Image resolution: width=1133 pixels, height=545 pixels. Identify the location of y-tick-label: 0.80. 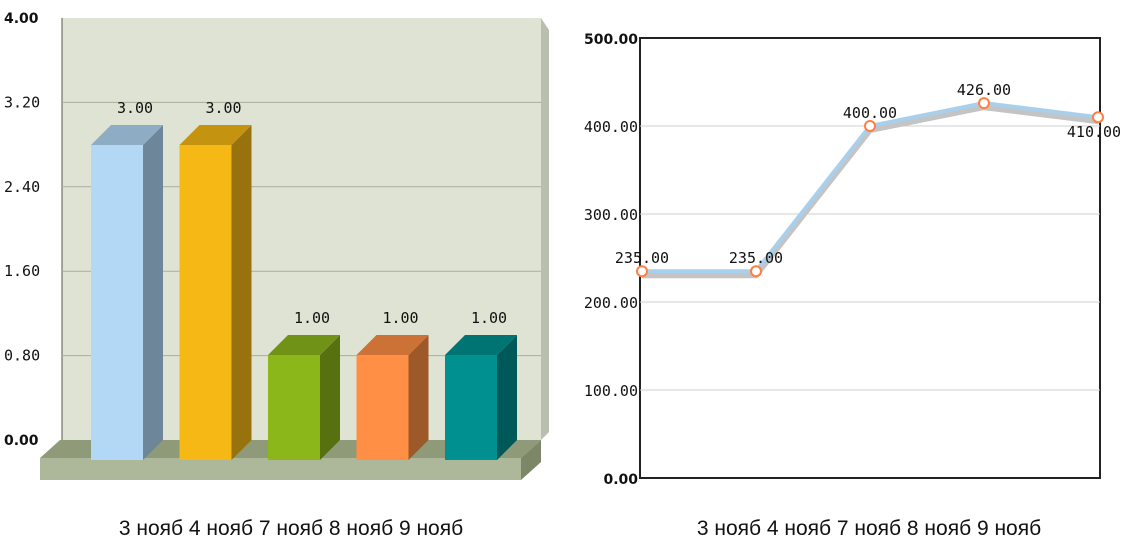
(22, 356).